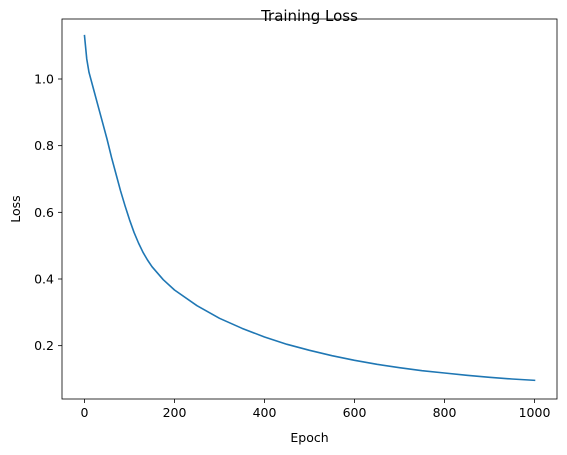  What do you see at coordinates (309, 16) in the screenshot?
I see `chart-title: Training Loss` at bounding box center [309, 16].